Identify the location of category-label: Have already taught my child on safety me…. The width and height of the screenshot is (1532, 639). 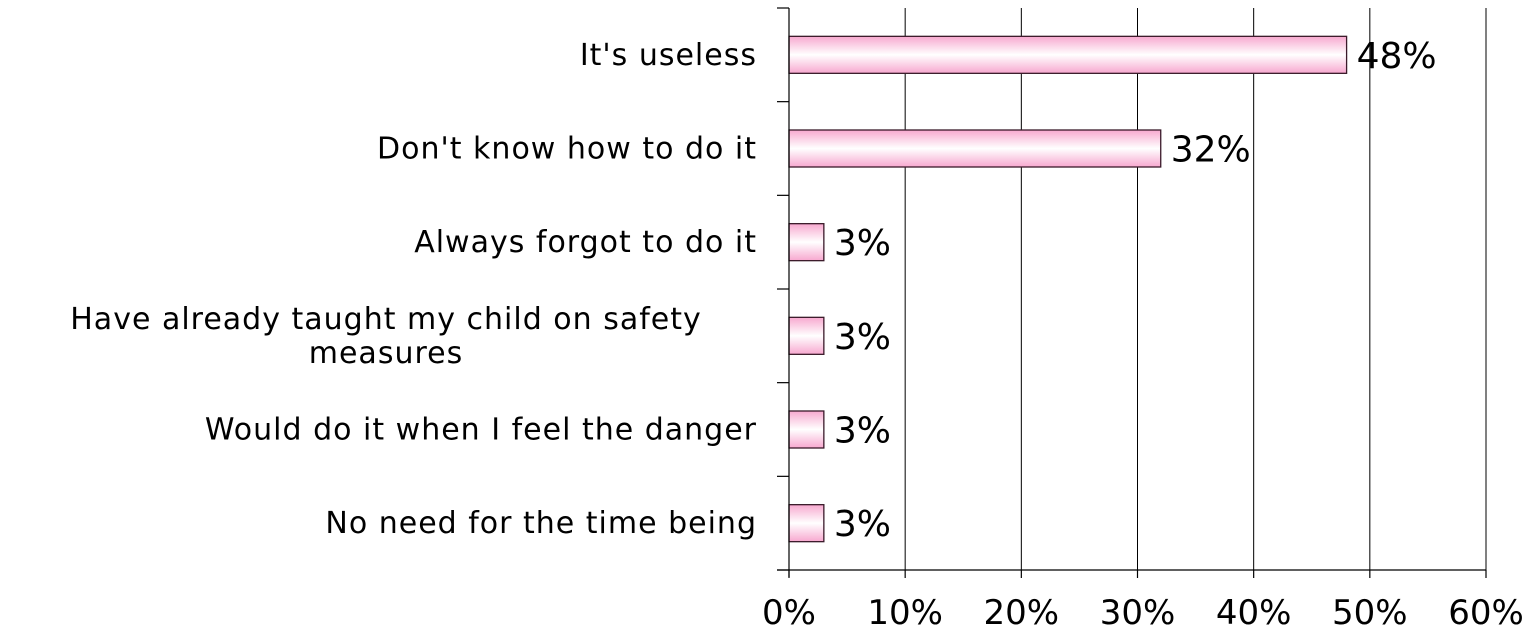
(386, 336).